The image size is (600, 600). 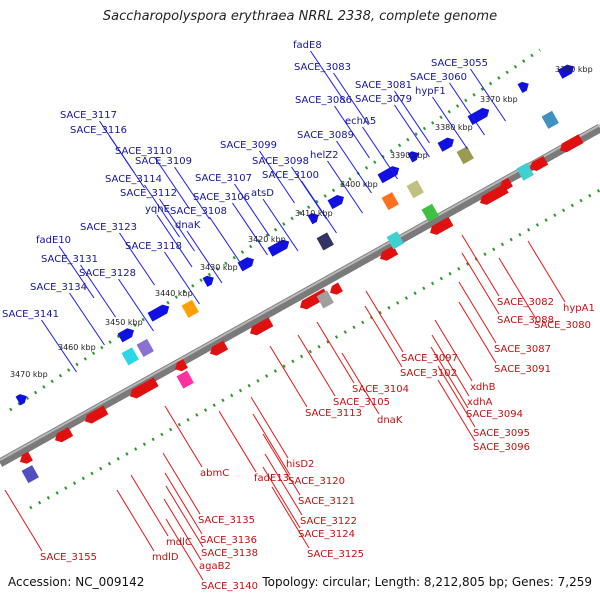 I want to click on top-gene-label: SACE_3081, so click(x=383, y=85).